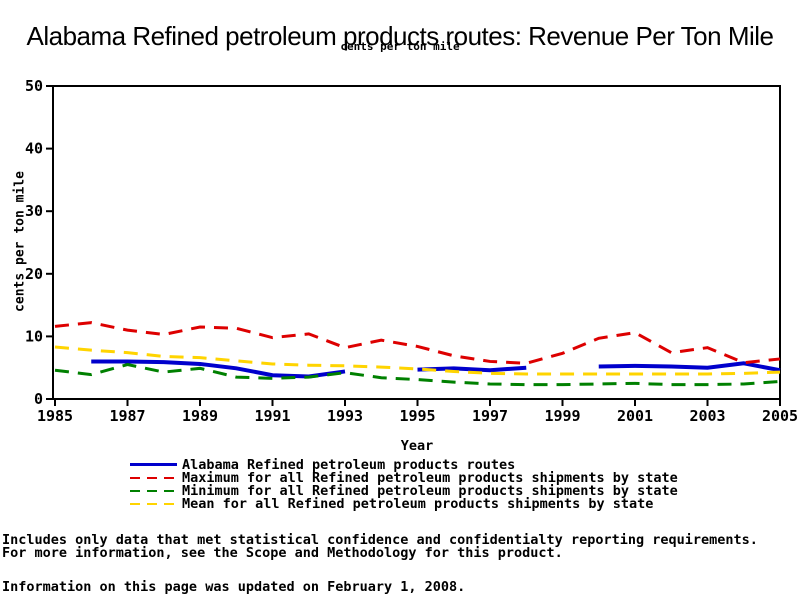  Describe the element at coordinates (34, 211) in the screenshot. I see `y-tick-label: 30` at that location.